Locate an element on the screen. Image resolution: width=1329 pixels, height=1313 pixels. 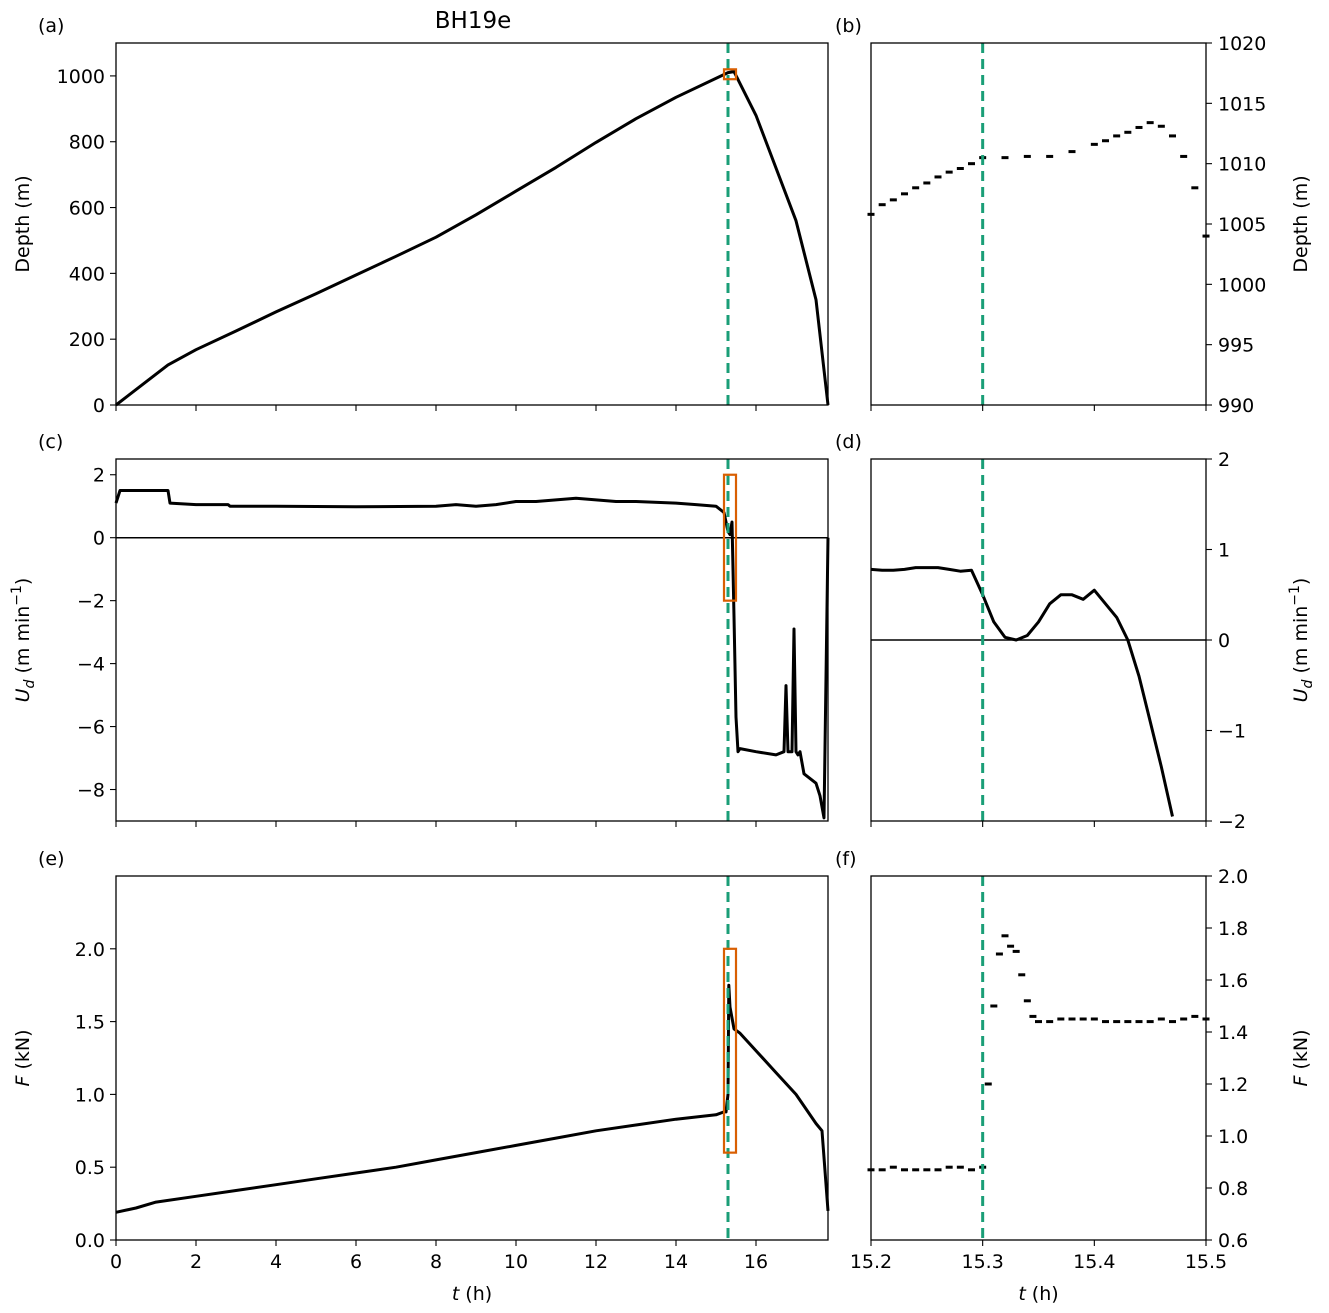
panel-b: (b) 990 995 1000 1005 1010 1015 1020 Depth (m) is located at coordinates (1073, 216).